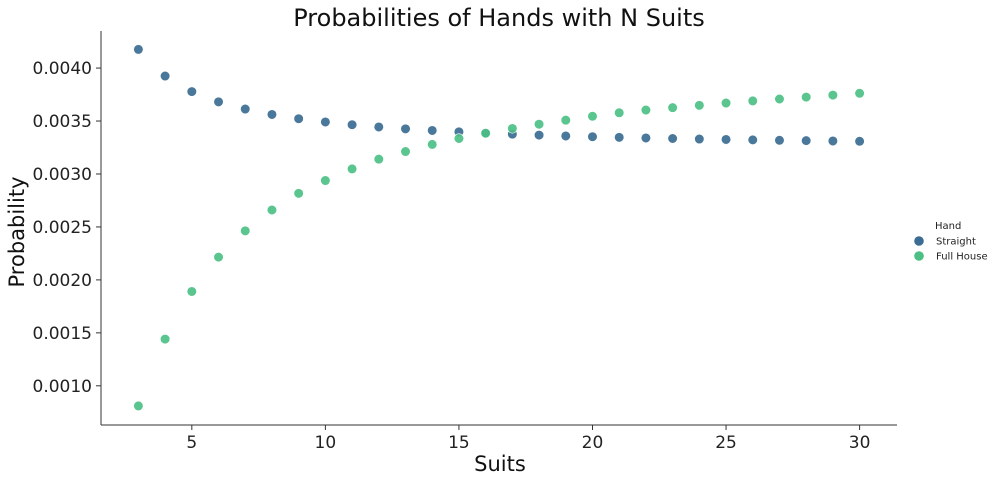 Image resolution: width=997 pixels, height=481 pixels. Describe the element at coordinates (459, 443) in the screenshot. I see `x-tick-label: 15` at that location.